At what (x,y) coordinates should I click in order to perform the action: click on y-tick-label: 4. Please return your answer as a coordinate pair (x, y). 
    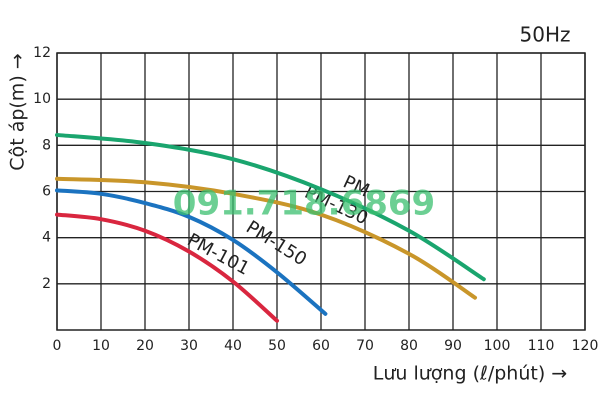
    Looking at the image, I should click on (46, 238).